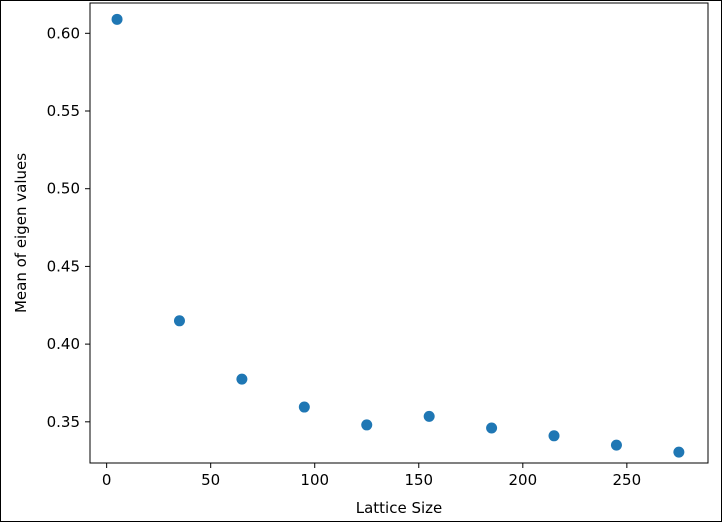 The width and height of the screenshot is (722, 525). I want to click on y-tick-label: 0.35, so click(63, 422).